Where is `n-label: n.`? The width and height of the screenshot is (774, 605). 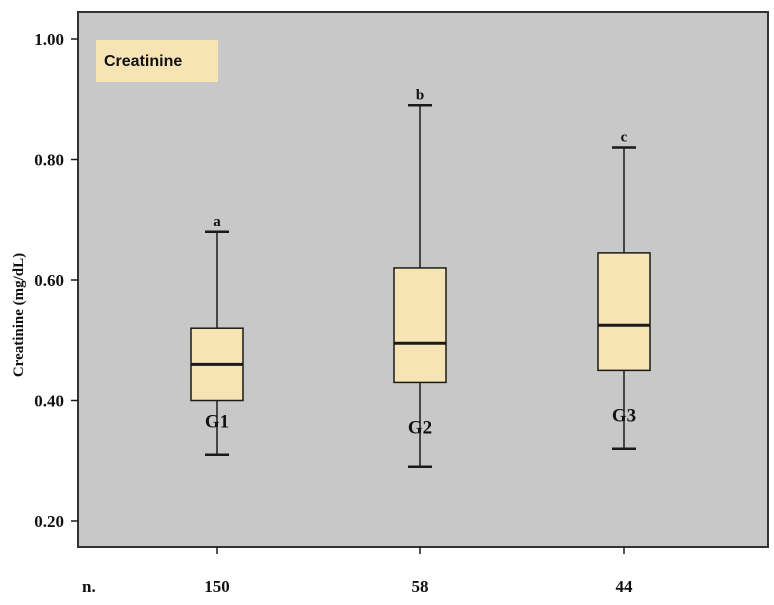
n-label: n. is located at coordinates (89, 586).